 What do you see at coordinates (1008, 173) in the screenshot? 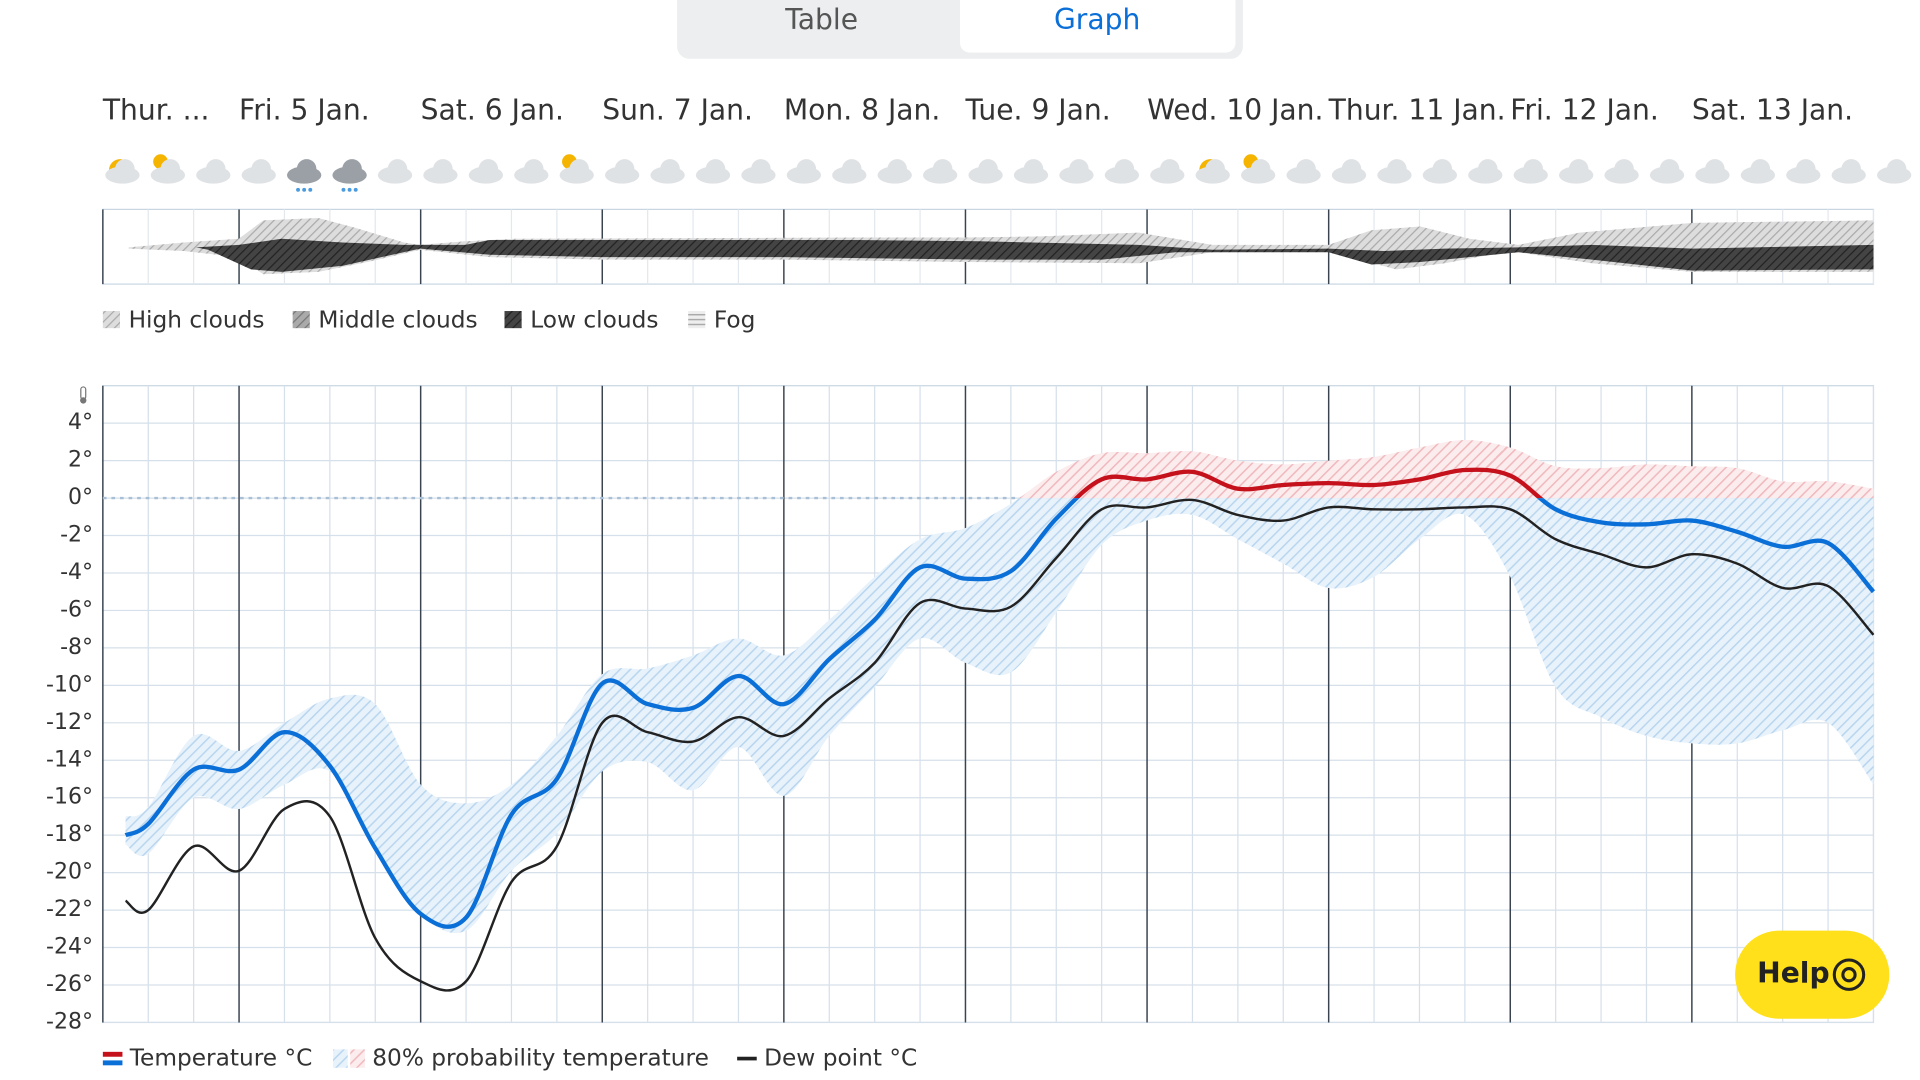
I see `weather-icons` at bounding box center [1008, 173].